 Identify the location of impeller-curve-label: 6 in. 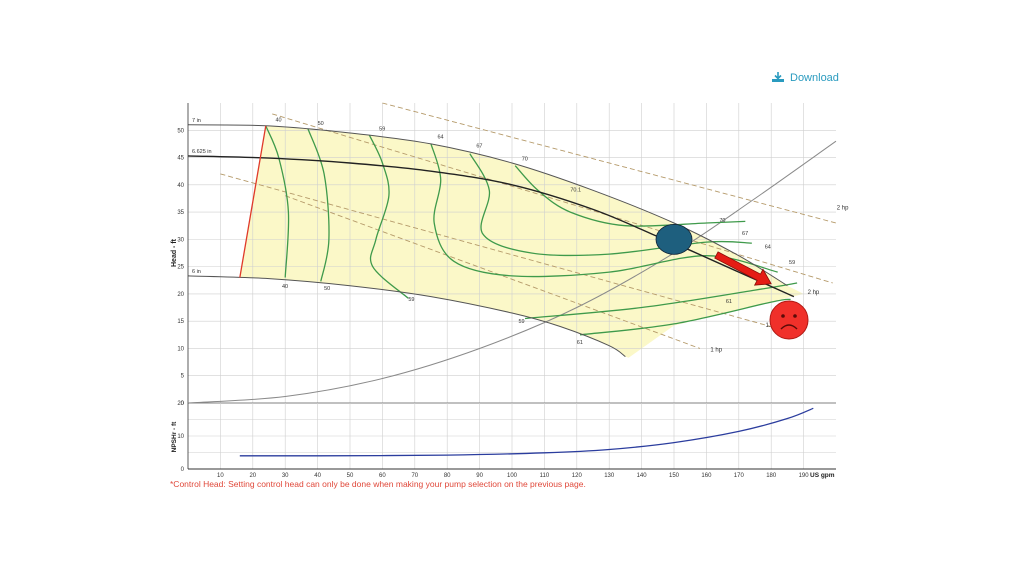
(196, 272).